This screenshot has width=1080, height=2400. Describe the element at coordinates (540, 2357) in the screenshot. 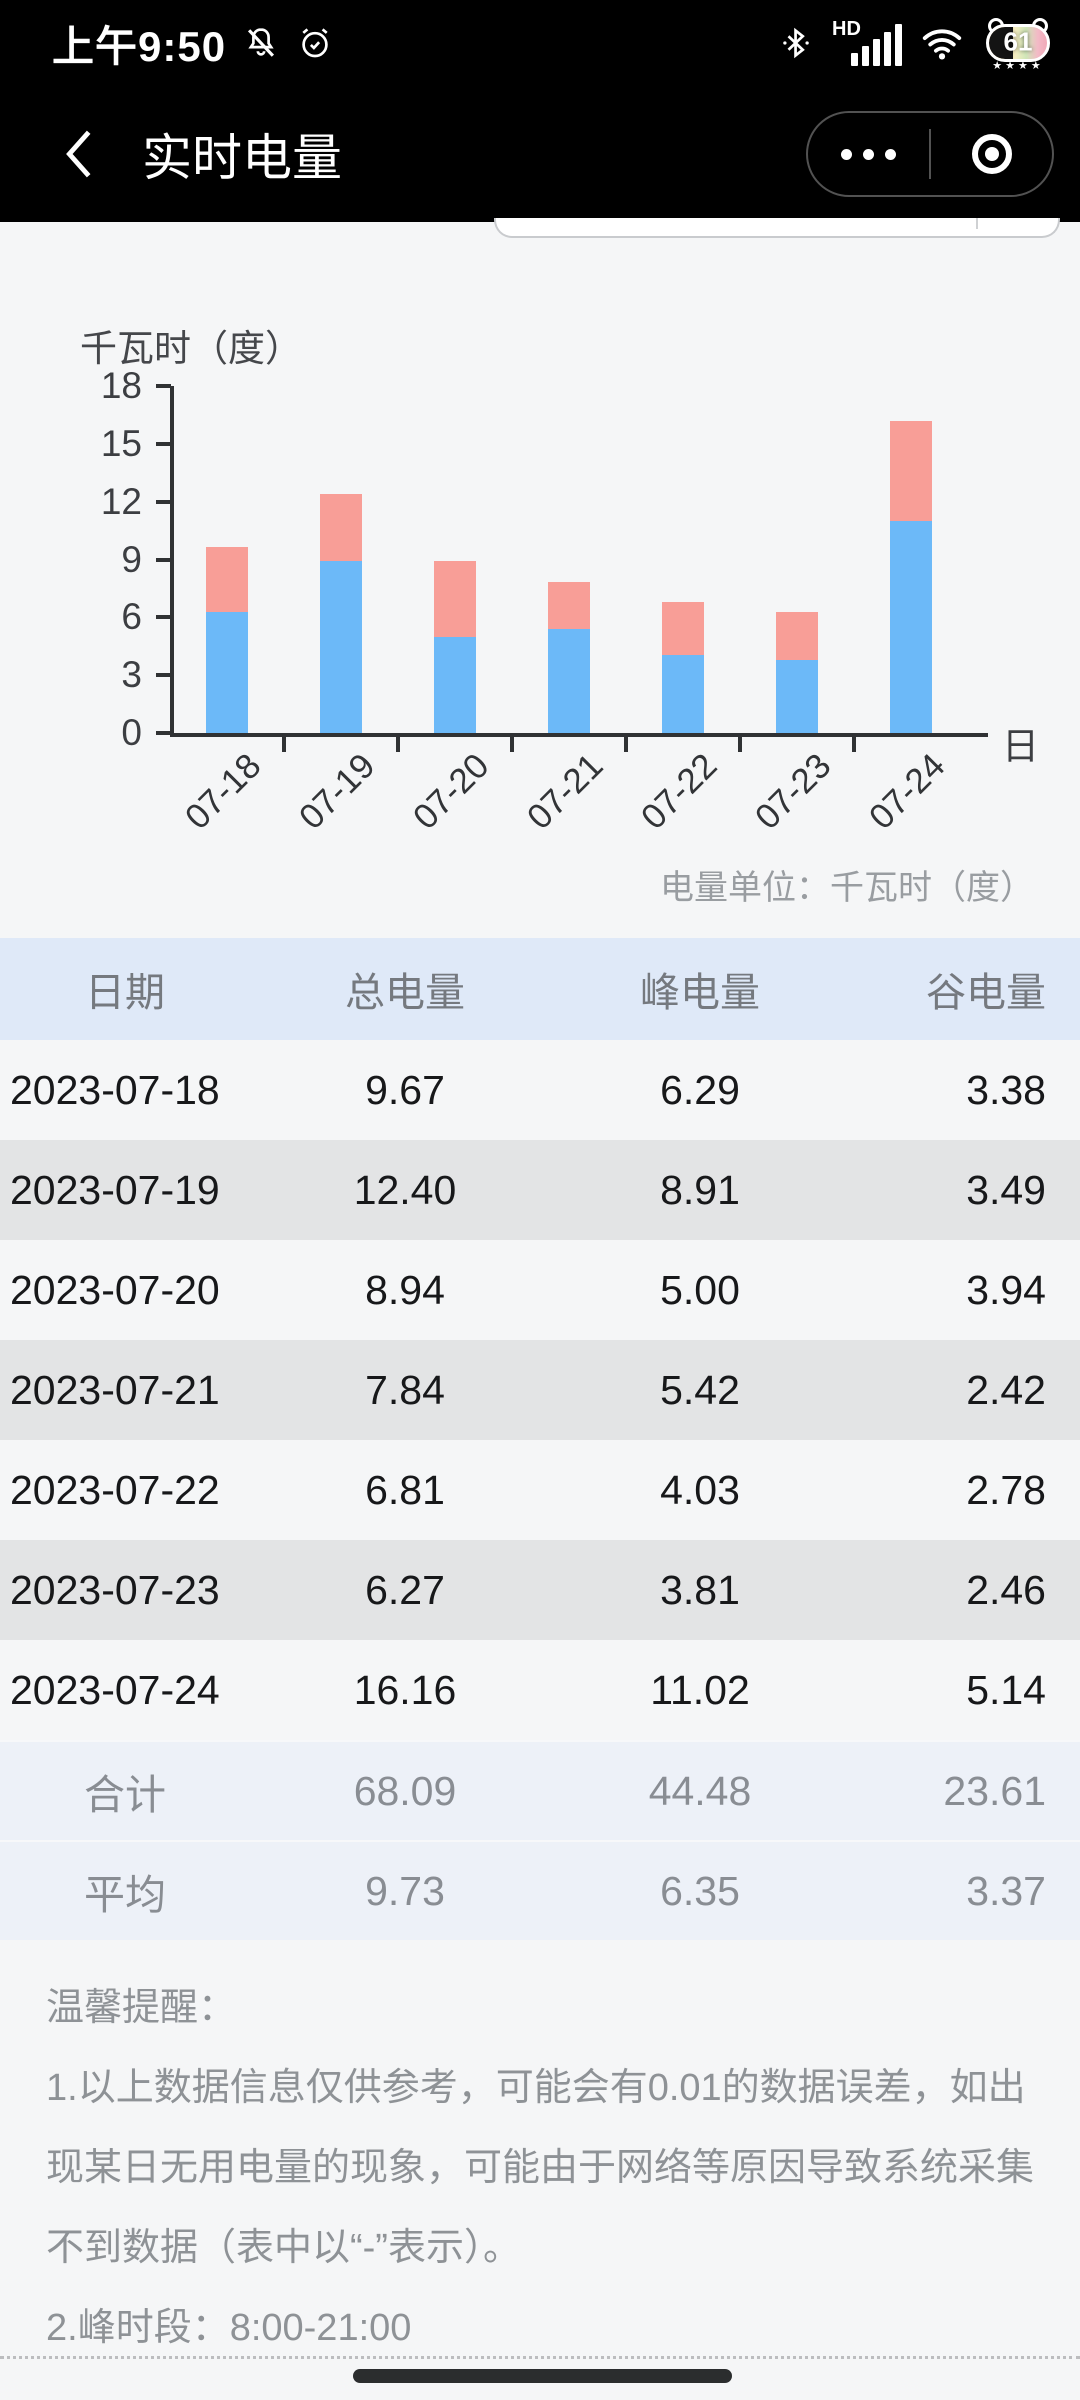

I see `page-end-divider` at that location.